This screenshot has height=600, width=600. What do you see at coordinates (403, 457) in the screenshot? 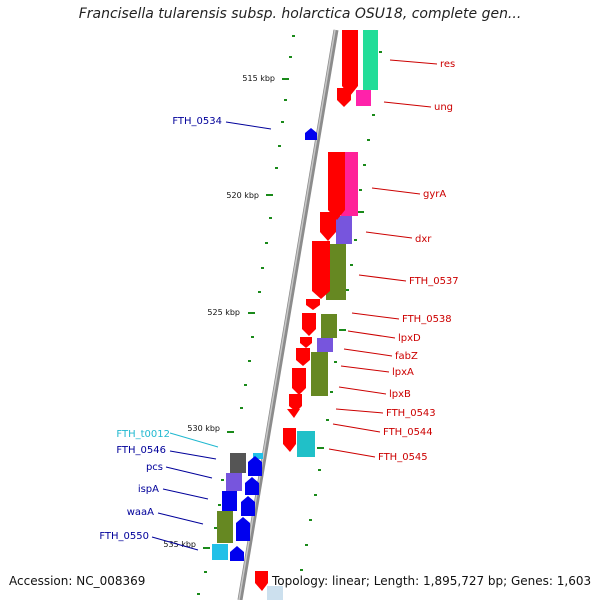
I see `gene-label-FTH_0545: FTH_0545` at bounding box center [403, 457].